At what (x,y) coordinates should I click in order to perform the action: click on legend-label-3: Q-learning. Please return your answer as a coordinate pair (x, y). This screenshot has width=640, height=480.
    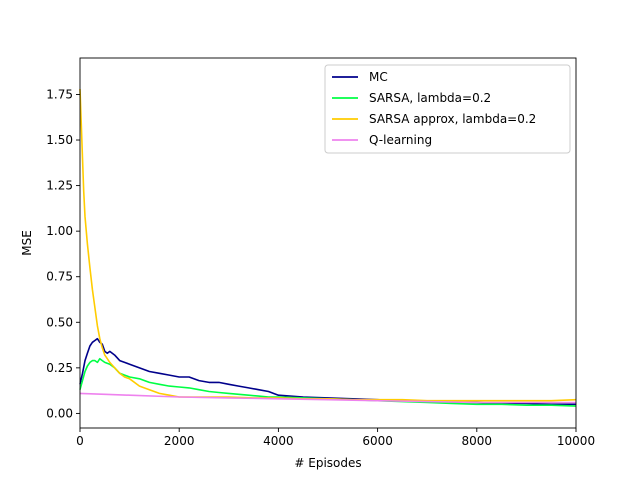
    Looking at the image, I should click on (400, 140).